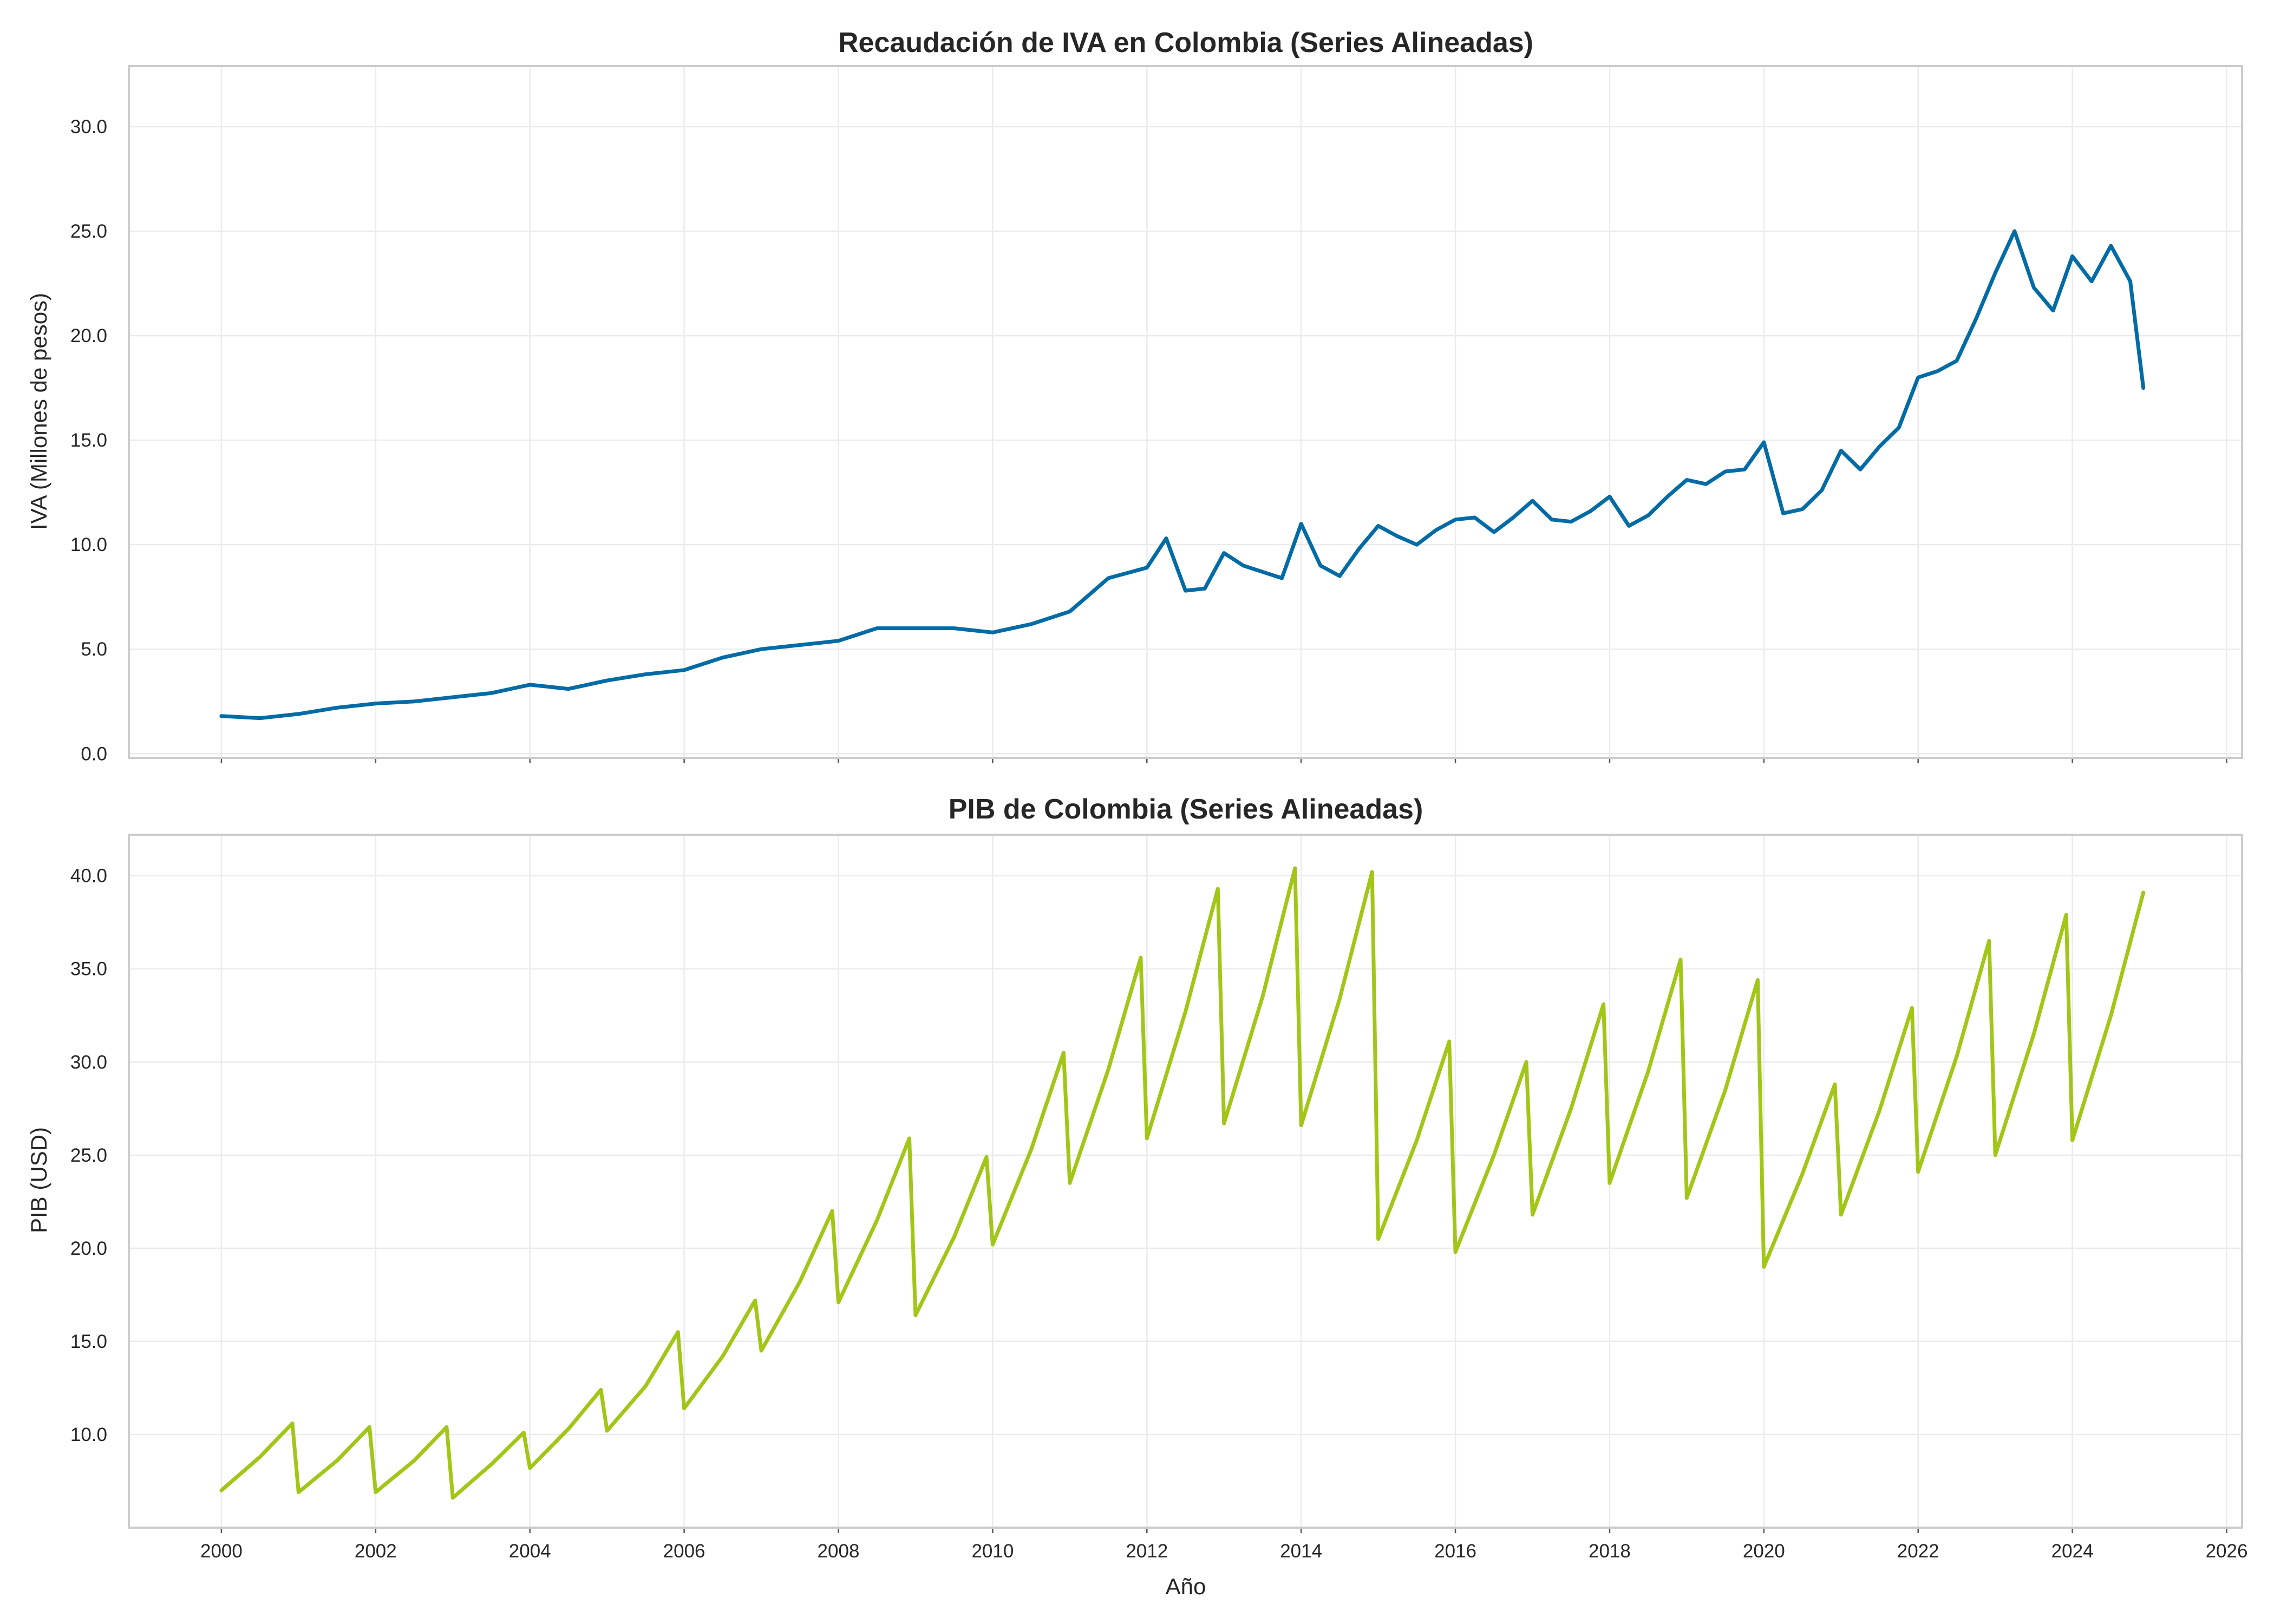 The width and height of the screenshot is (2274, 1624). Describe the element at coordinates (89, 969) in the screenshot. I see `pib-y-tick-label: 35.0` at that location.